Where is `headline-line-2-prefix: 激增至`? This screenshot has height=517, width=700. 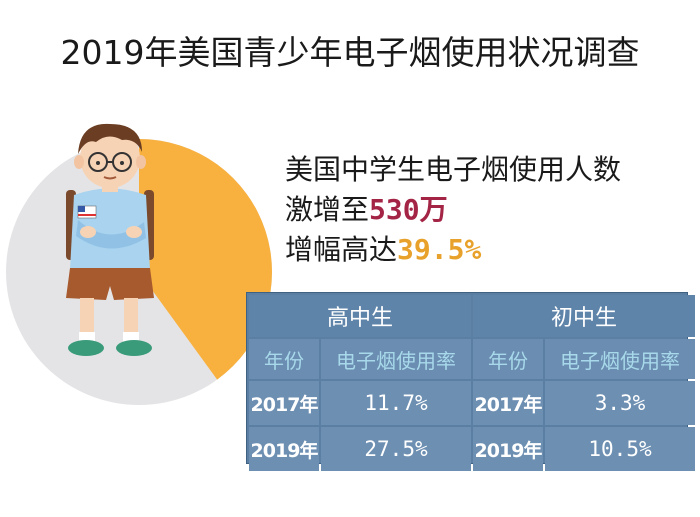
headline-line-2-prefix: 激增至 is located at coordinates (327, 209).